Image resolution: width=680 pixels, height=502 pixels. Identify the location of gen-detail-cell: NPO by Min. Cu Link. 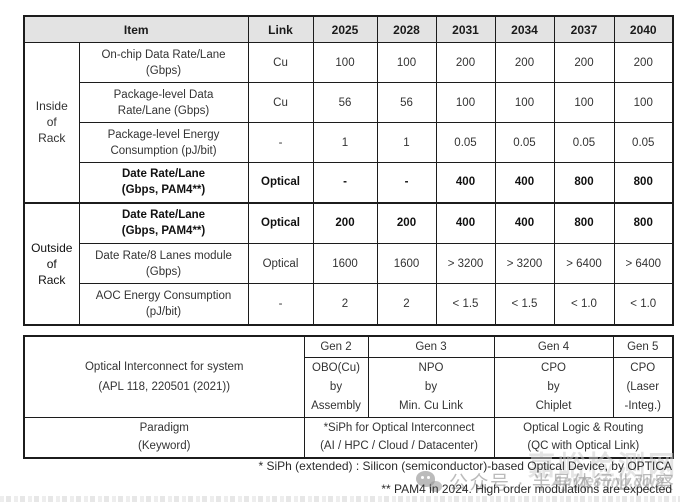
(431, 387).